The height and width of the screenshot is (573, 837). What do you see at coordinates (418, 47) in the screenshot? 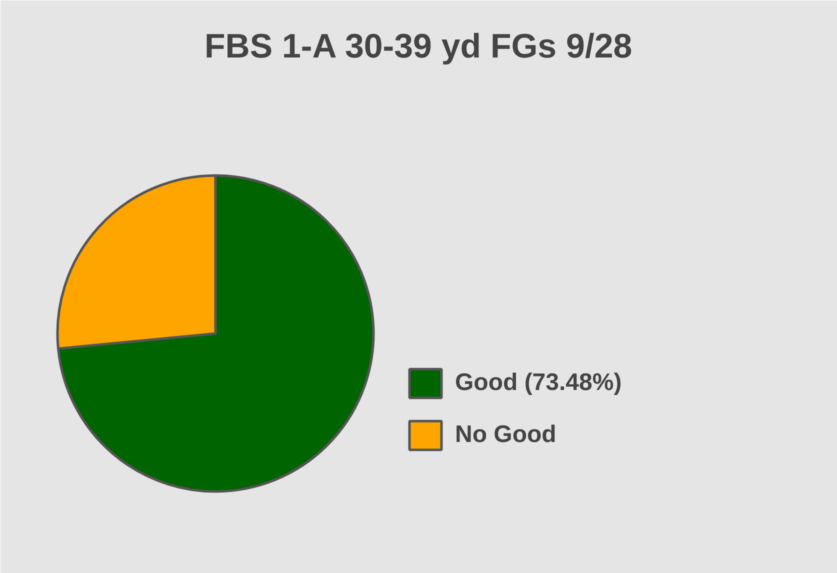
I see `chart-title: FBS 1-A 30-39 yd FGs 9/28` at bounding box center [418, 47].